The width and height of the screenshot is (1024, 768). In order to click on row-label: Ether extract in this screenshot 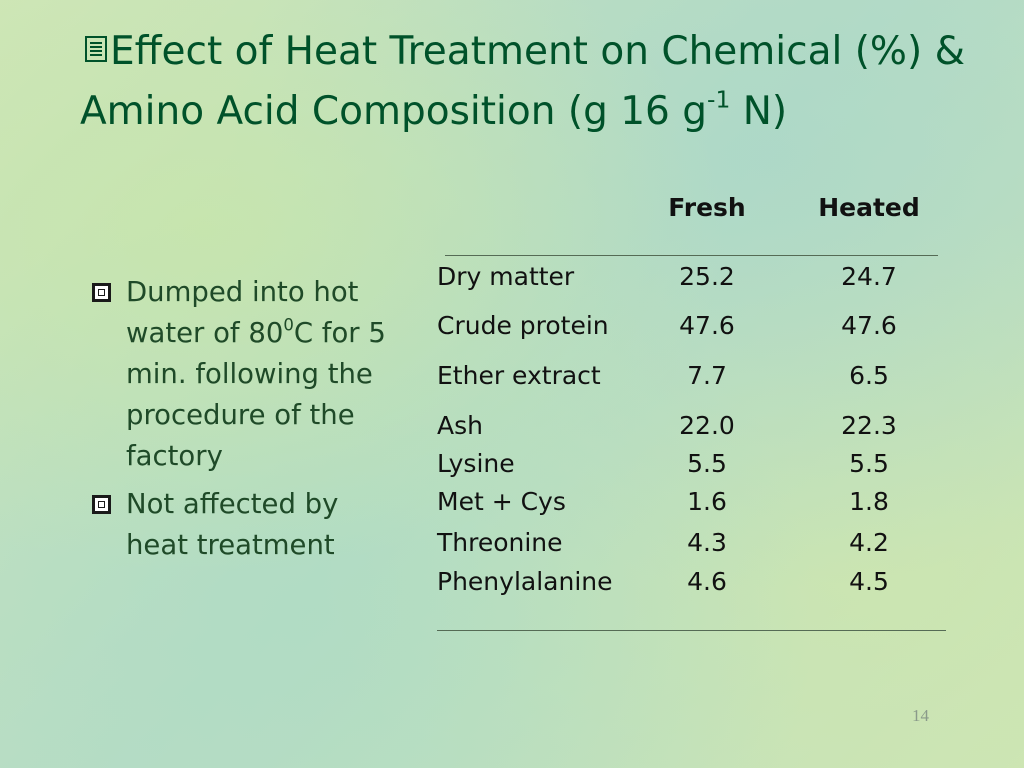, I will do `click(519, 375)`.